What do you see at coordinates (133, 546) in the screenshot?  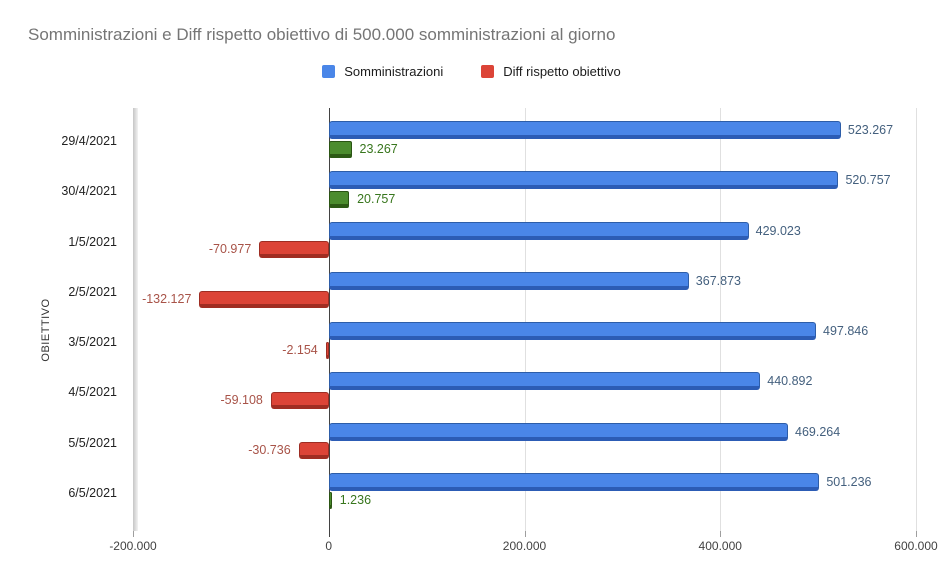 I see `x-axis-tick-label: -200.000` at bounding box center [133, 546].